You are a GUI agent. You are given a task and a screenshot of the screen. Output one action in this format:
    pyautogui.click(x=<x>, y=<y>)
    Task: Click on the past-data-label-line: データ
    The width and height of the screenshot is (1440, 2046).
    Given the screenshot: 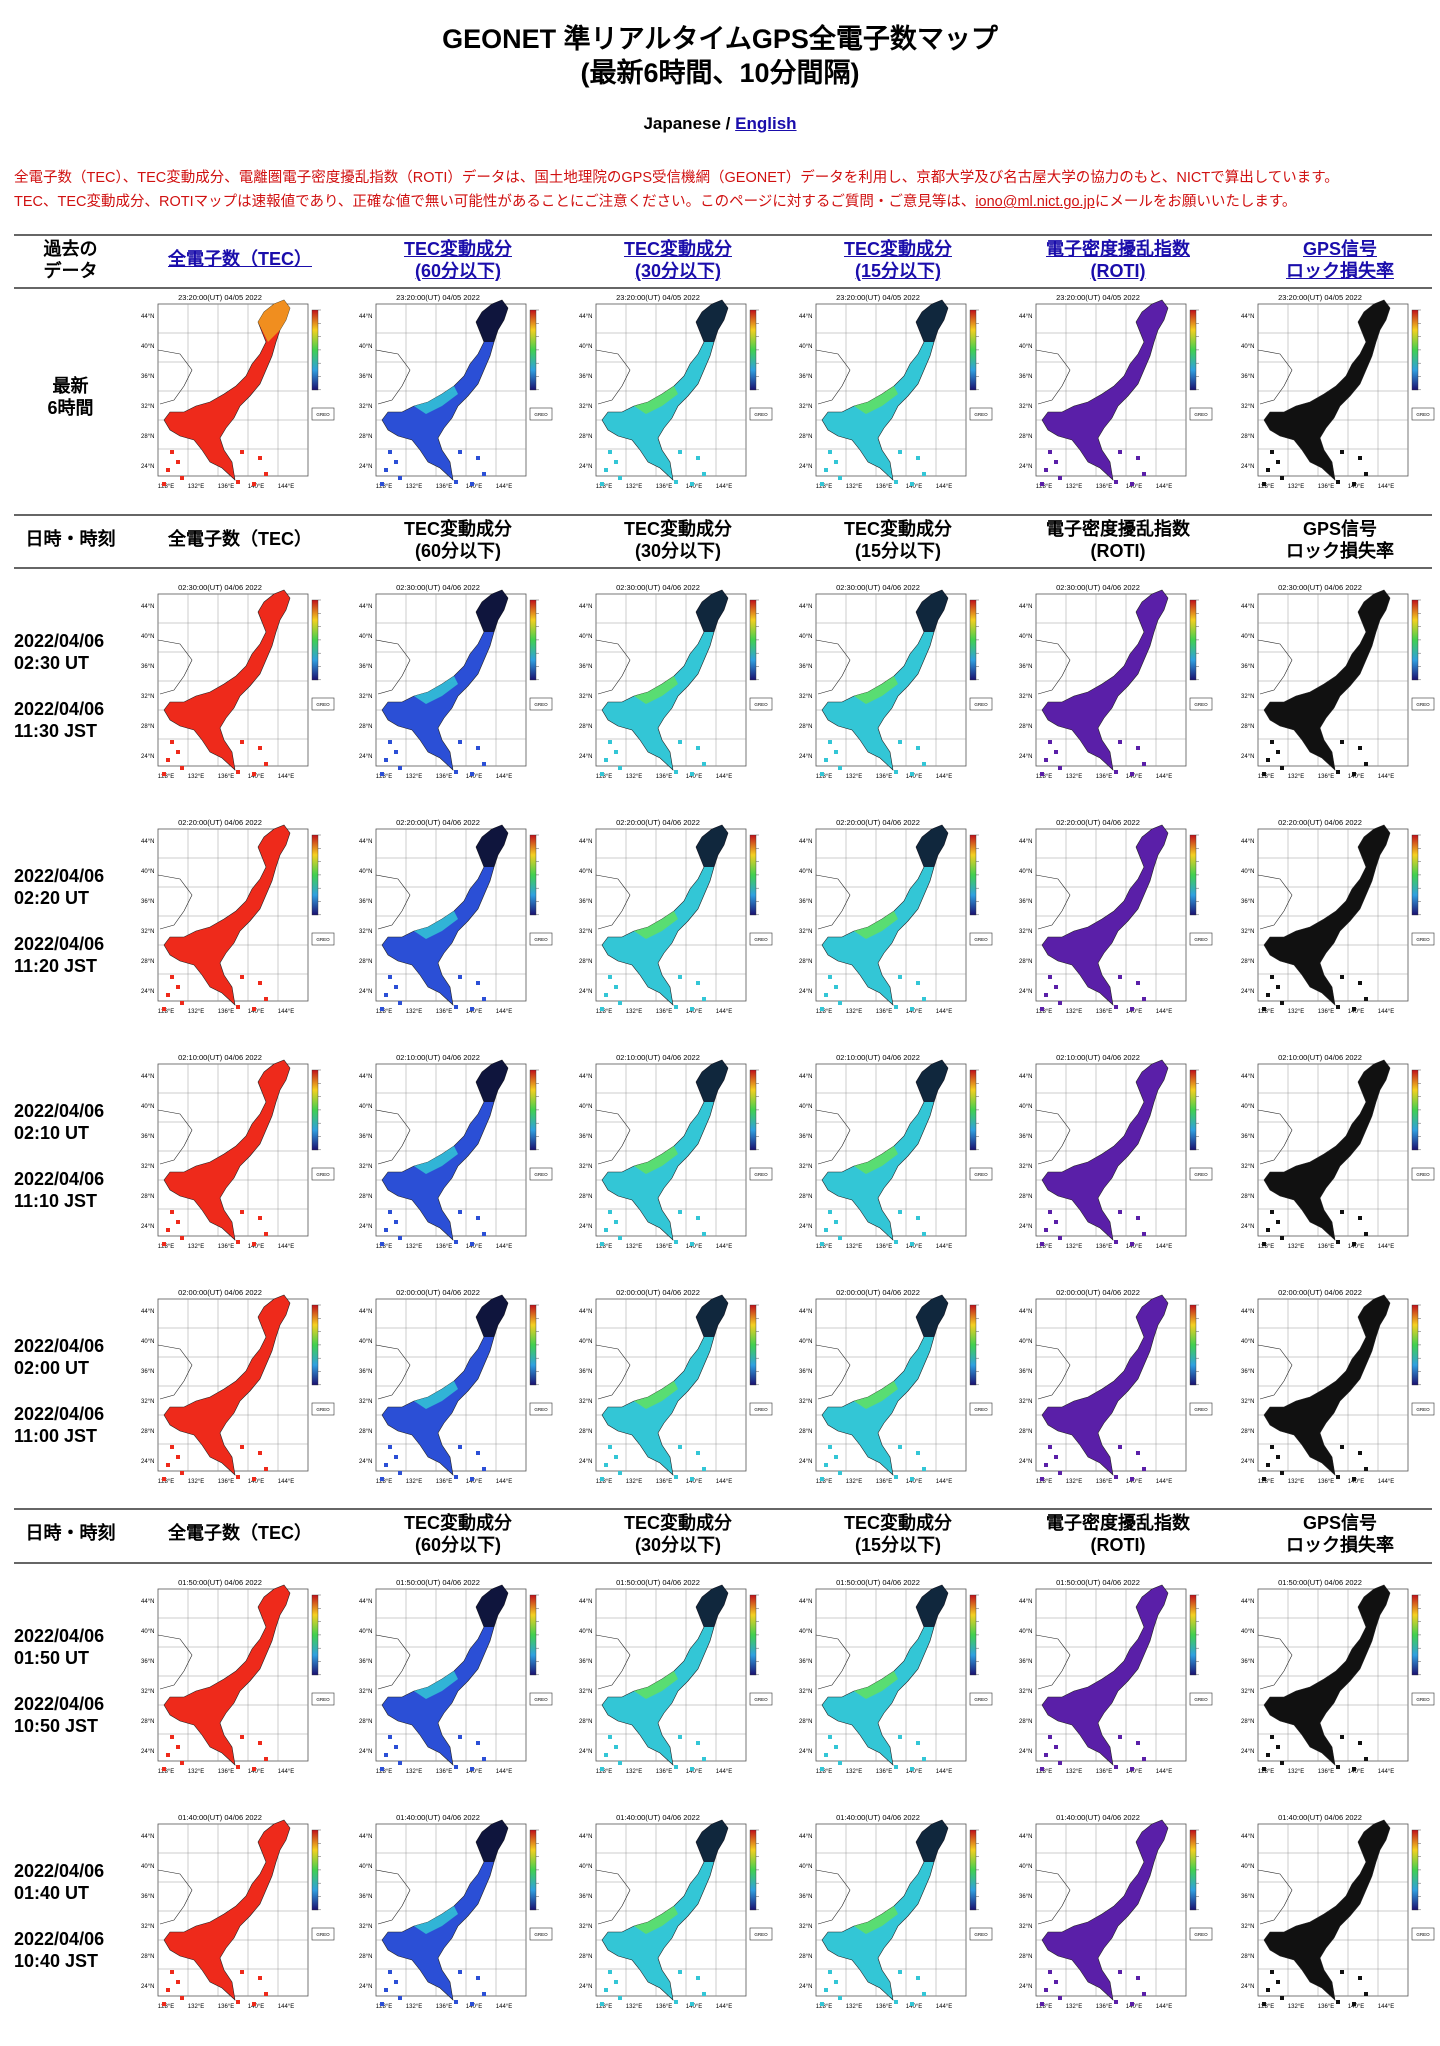 What is the action you would take?
    pyautogui.click(x=70, y=271)
    